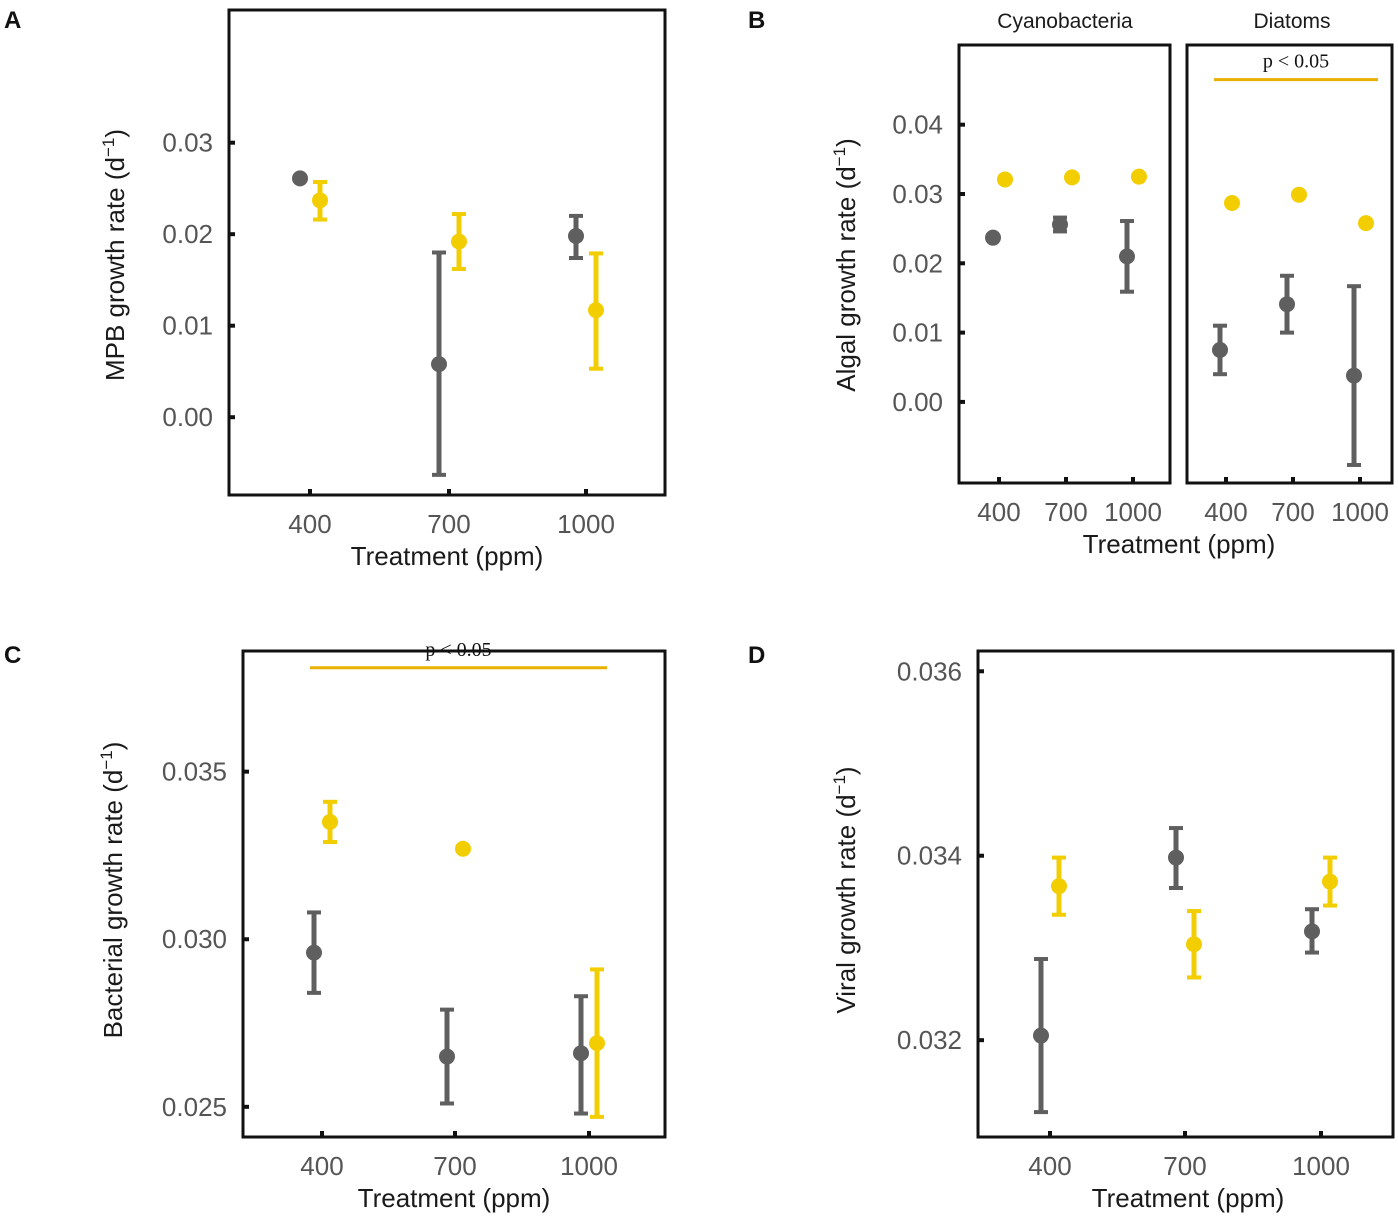 The image size is (1398, 1221). What do you see at coordinates (187, 417) in the screenshot?
I see `panel-a-y-tick-label-0: 0.00` at bounding box center [187, 417].